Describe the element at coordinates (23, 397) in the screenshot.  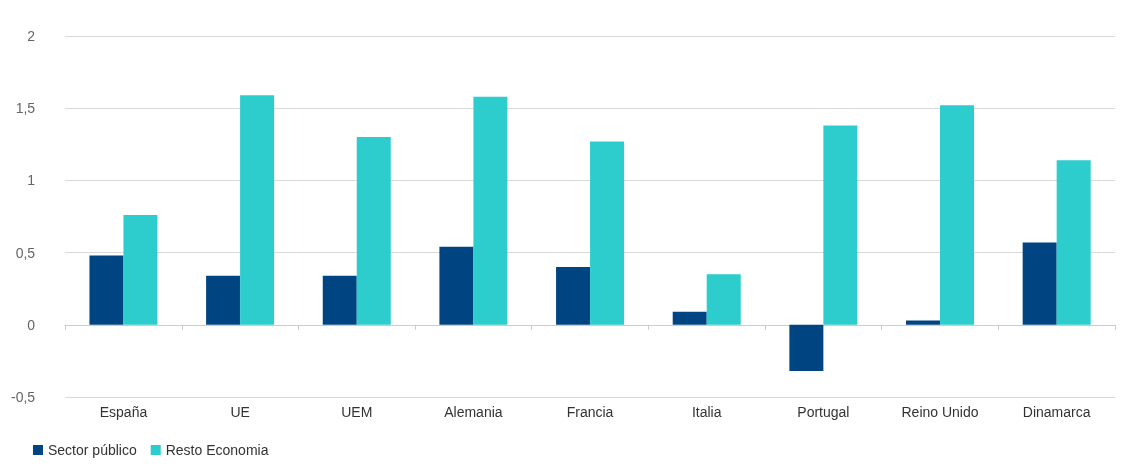
I see `y-tick-label: -0,5` at that location.